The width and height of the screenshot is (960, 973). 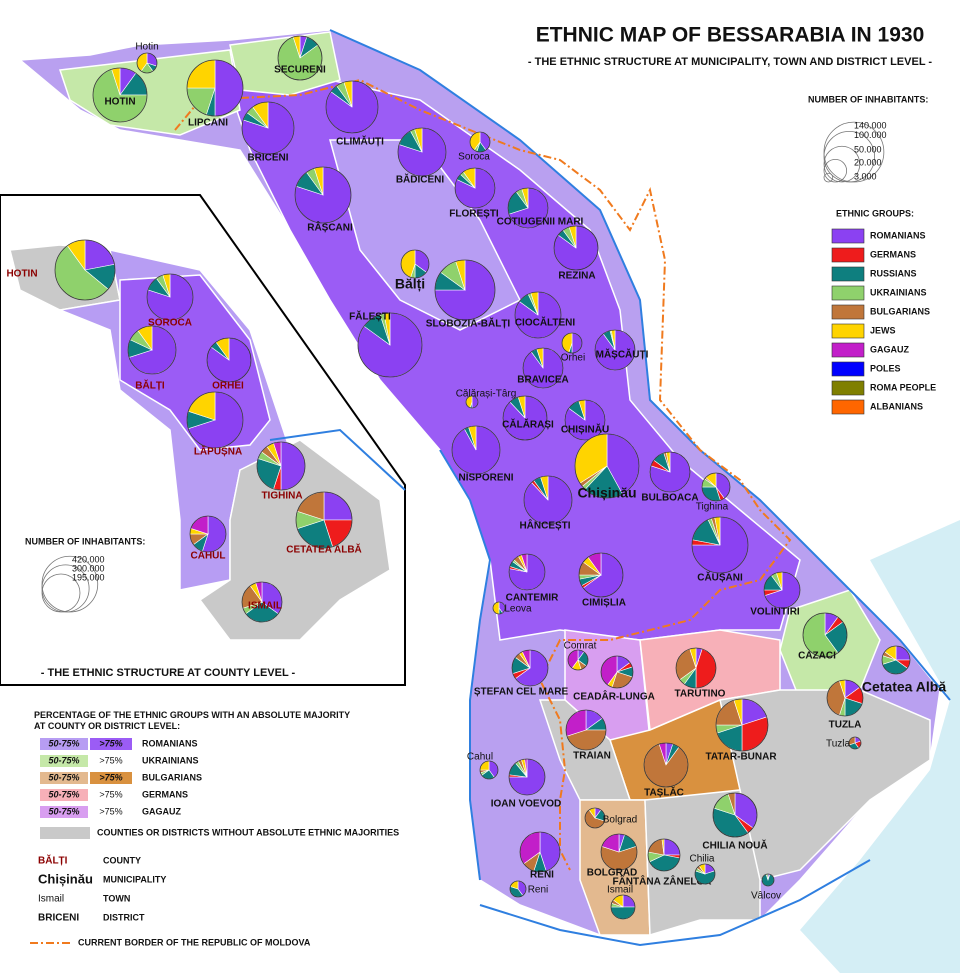 What do you see at coordinates (898, 292) in the screenshot?
I see `group-label: UKRAINIANS` at bounding box center [898, 292].